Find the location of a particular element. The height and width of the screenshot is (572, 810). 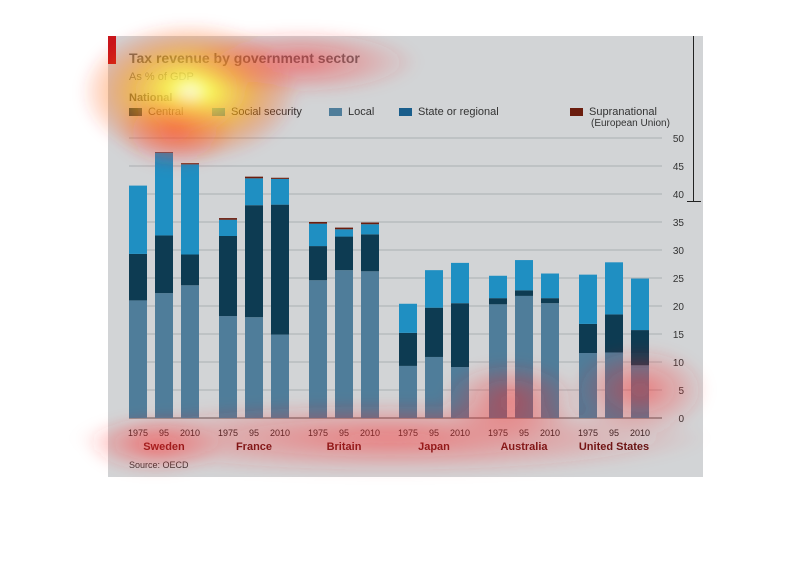

legend-item-state-or-regional: State or regional is located at coordinates (449, 112).